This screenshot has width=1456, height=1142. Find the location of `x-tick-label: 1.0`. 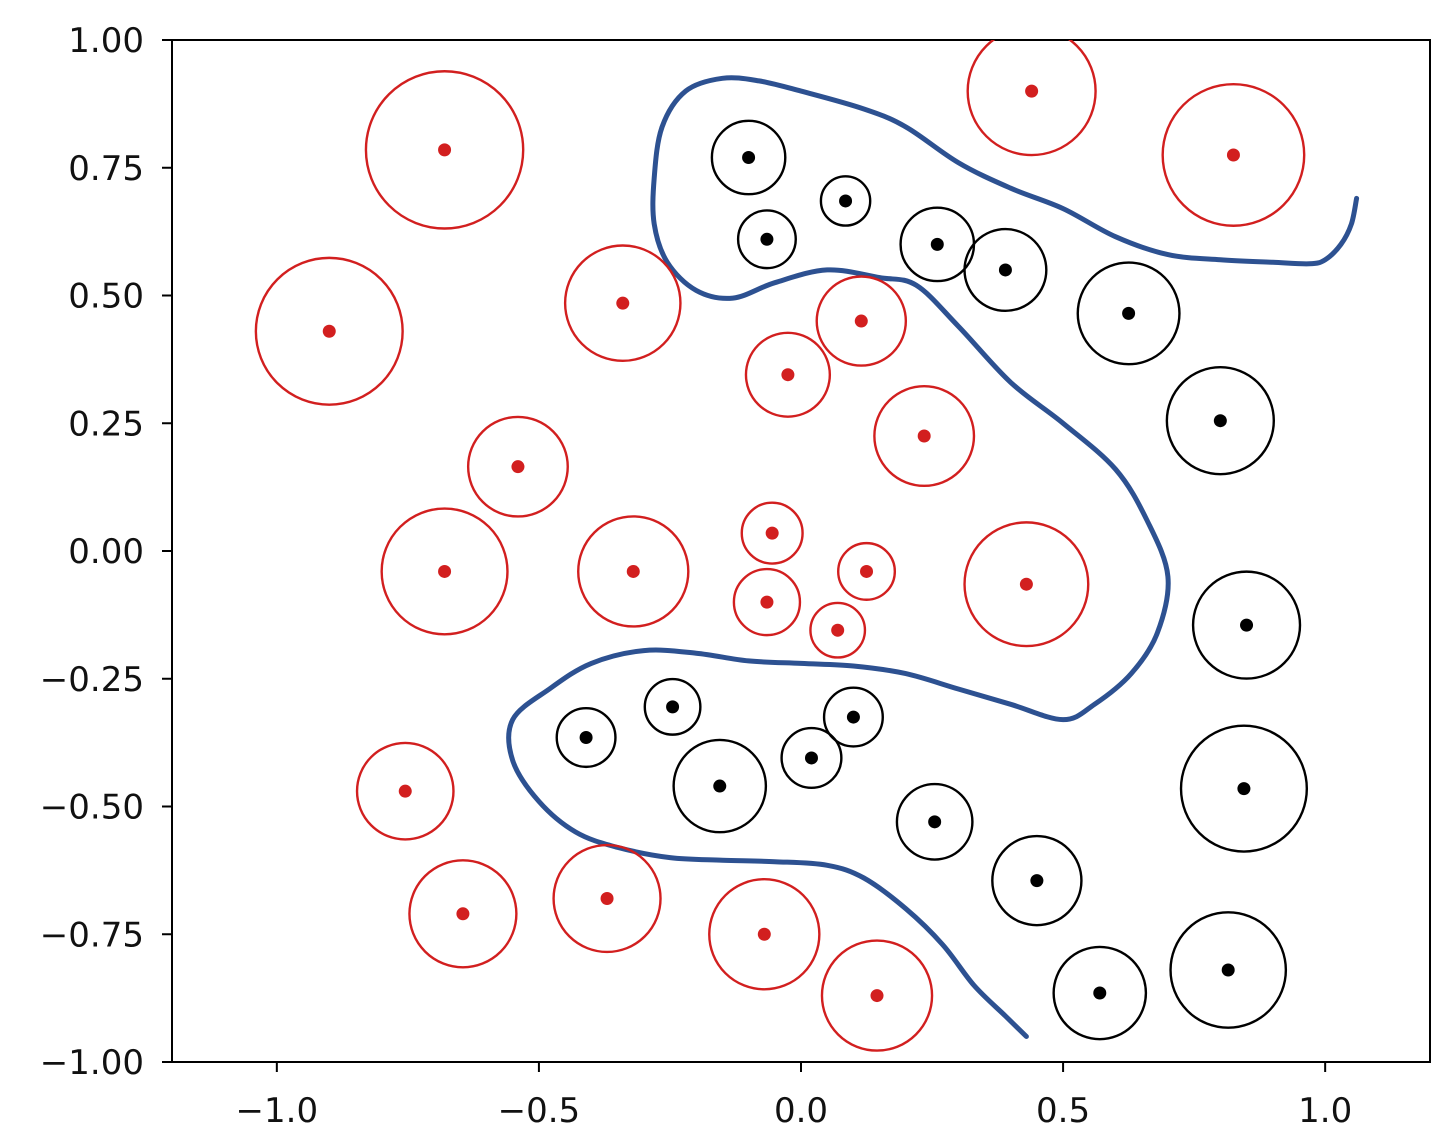

x-tick-label: 1.0 is located at coordinates (1325, 1111).